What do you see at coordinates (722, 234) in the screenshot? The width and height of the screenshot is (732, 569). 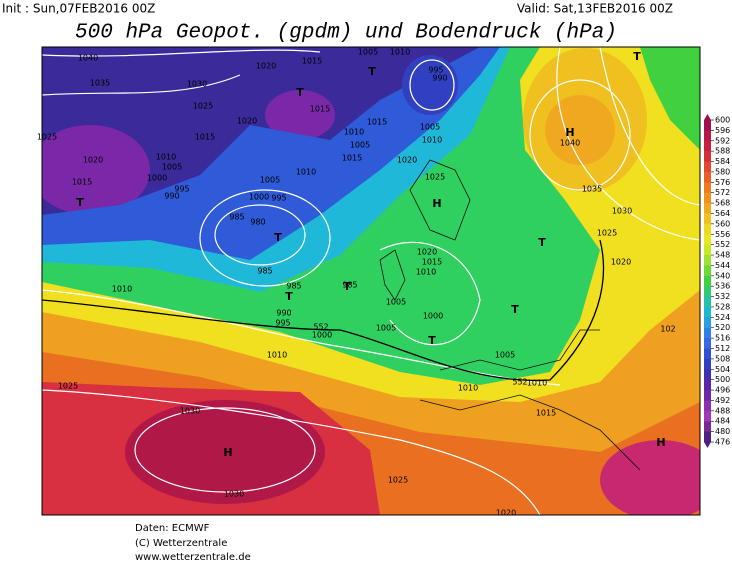 I see `colorbar-tick-label: 556` at bounding box center [722, 234].